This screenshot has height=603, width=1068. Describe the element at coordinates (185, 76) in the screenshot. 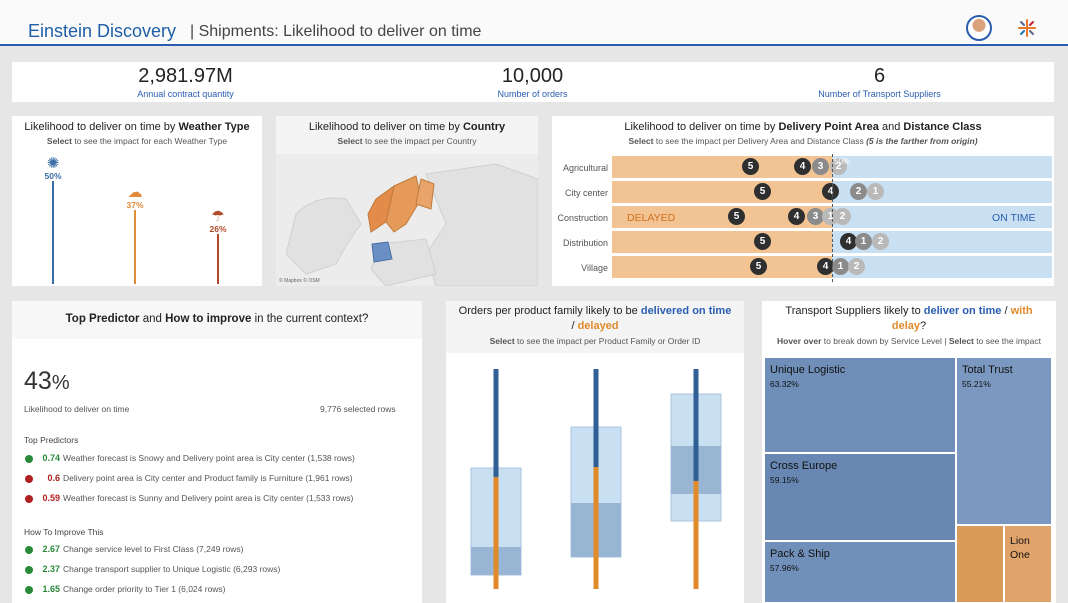

I see `kpi-value: 2,981.97M` at that location.